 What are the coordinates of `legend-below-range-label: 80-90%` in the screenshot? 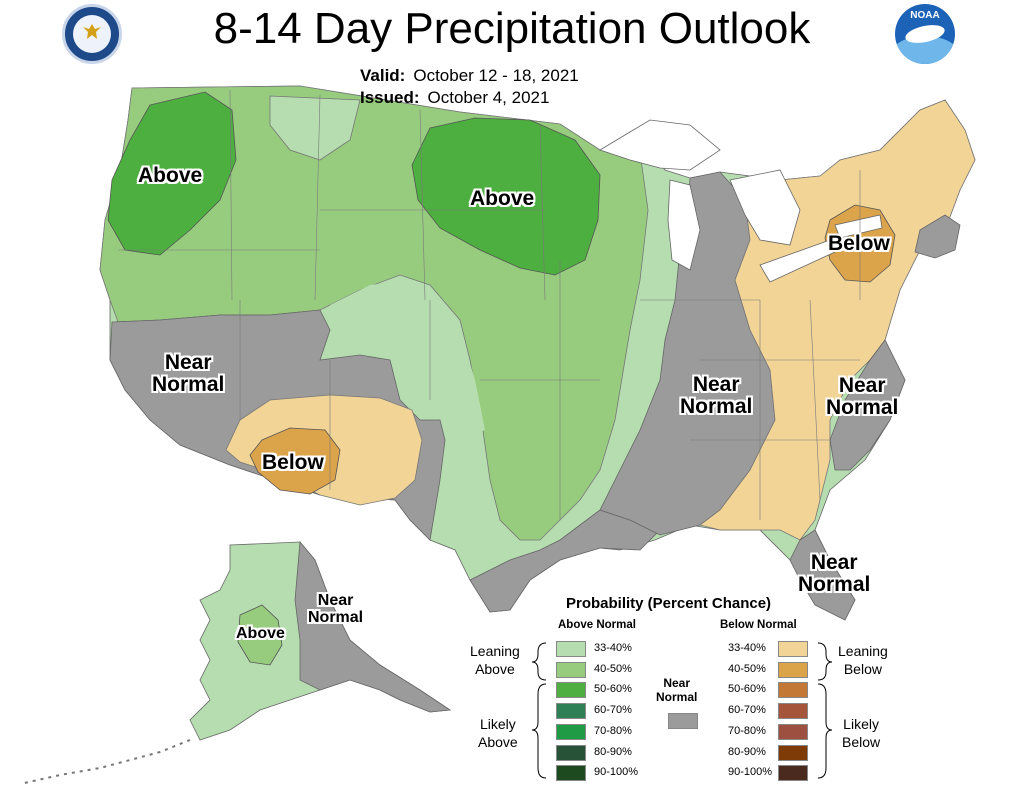 It's located at (747, 751).